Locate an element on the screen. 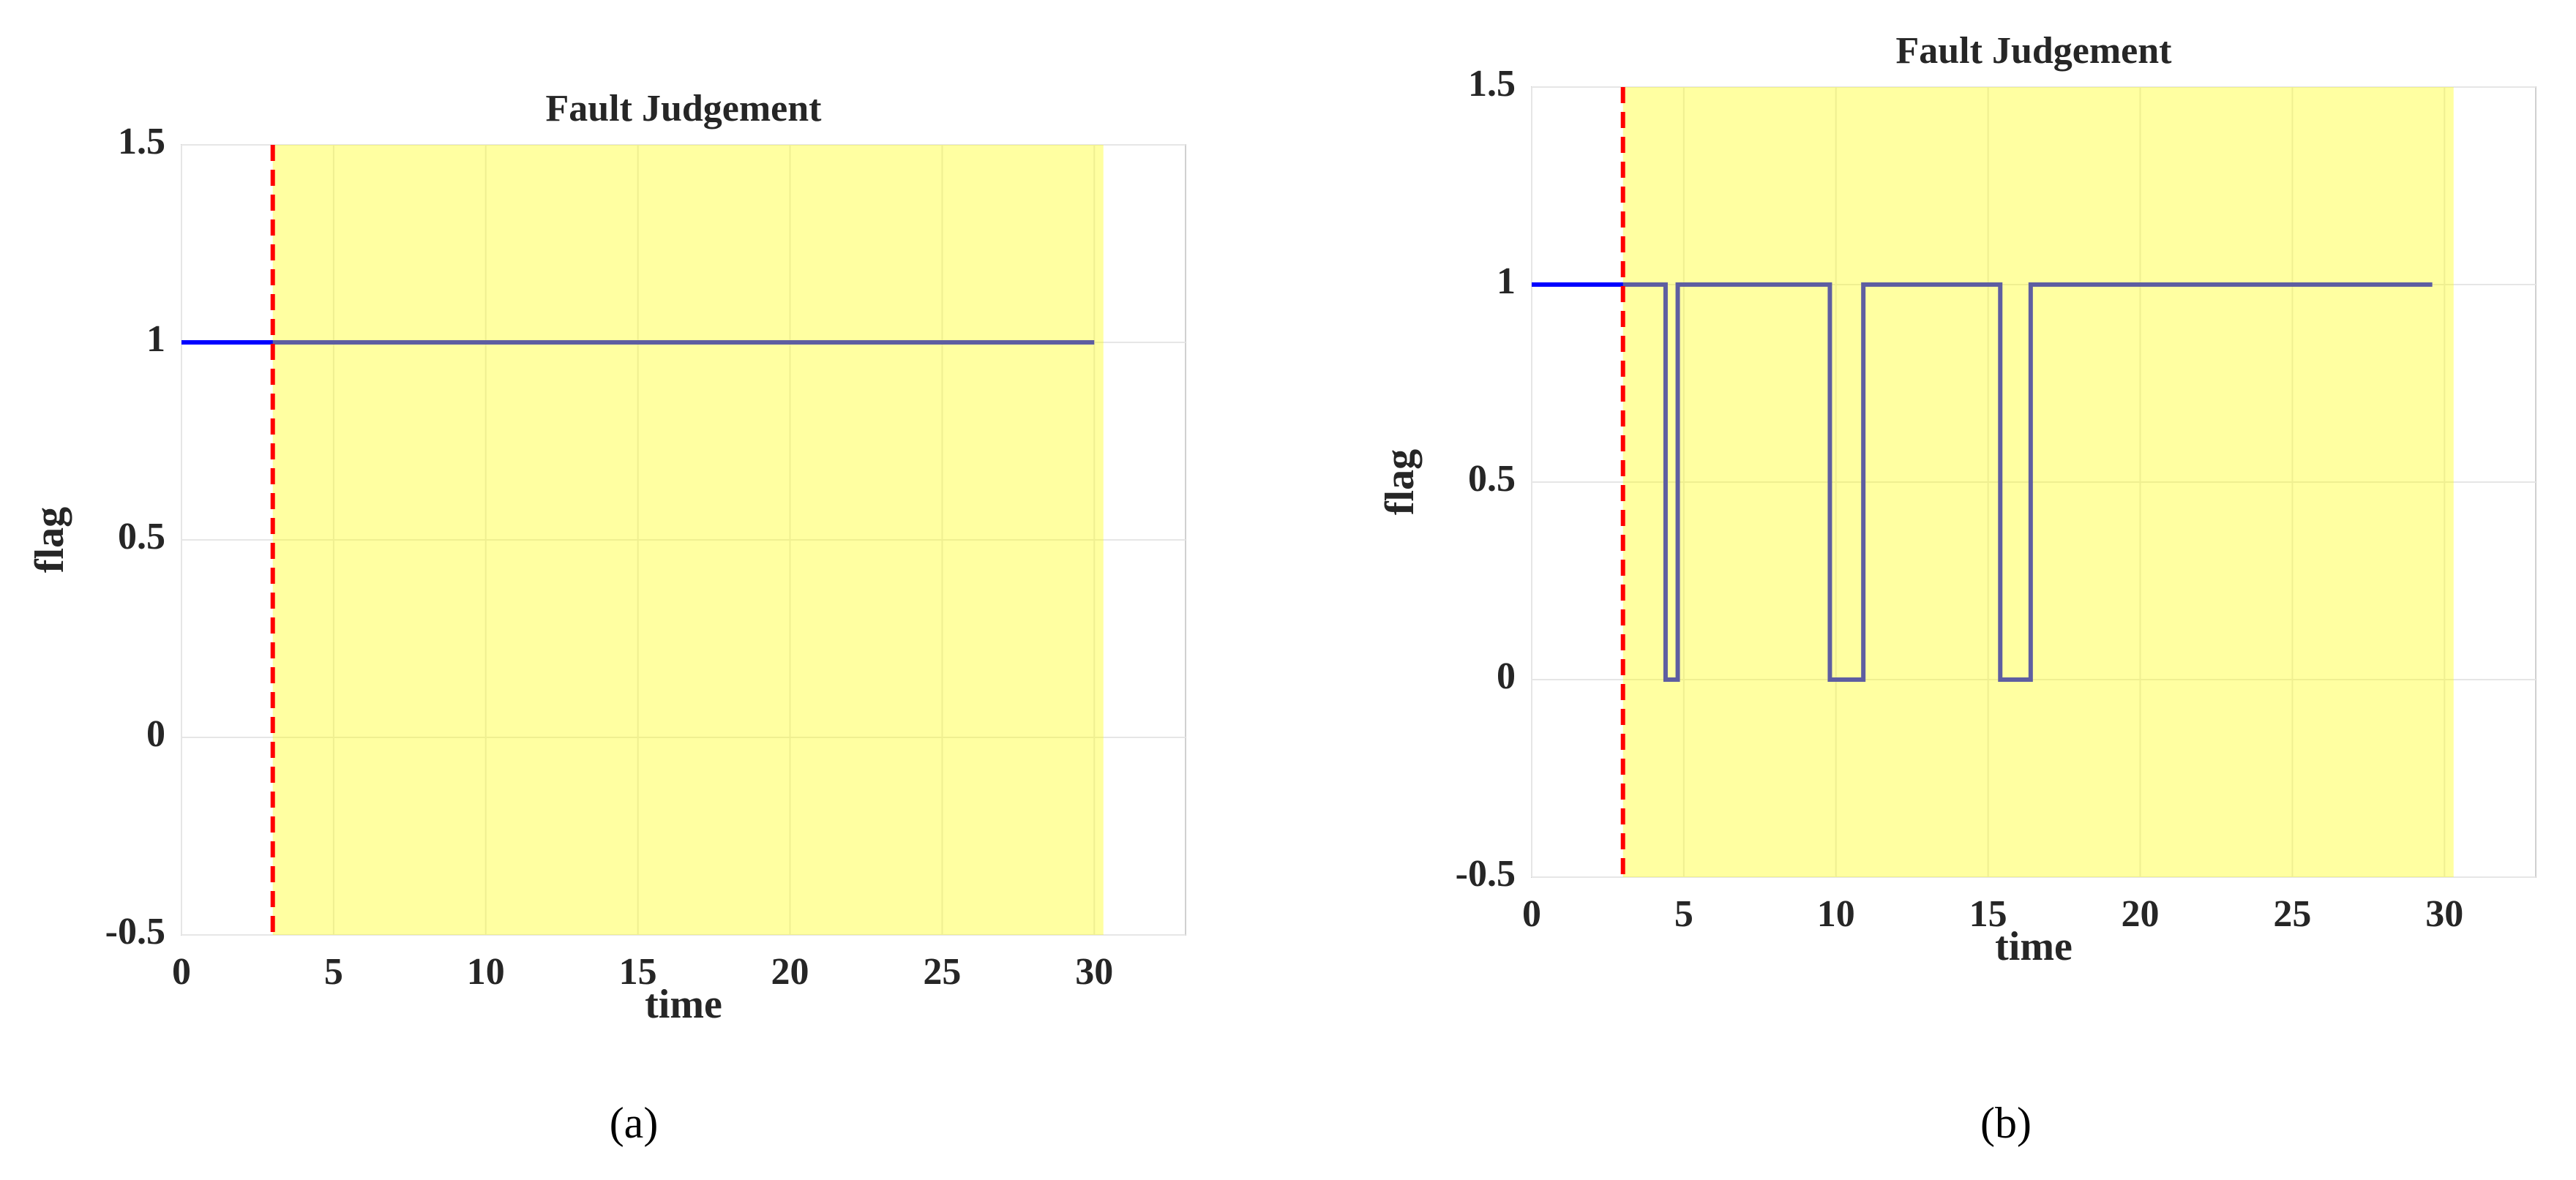 The image size is (2576, 1180). caption: (a) is located at coordinates (634, 1123).